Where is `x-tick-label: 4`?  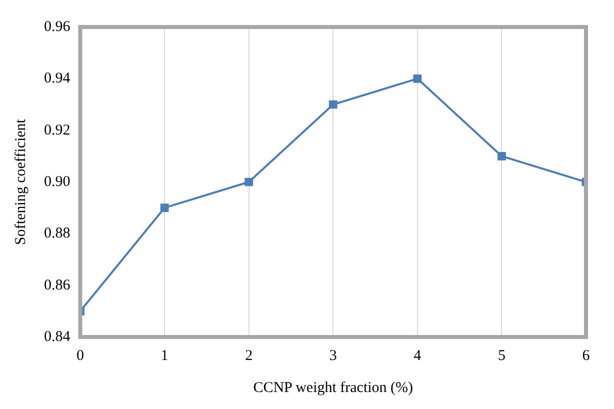
x-tick-label: 4 is located at coordinates (418, 356).